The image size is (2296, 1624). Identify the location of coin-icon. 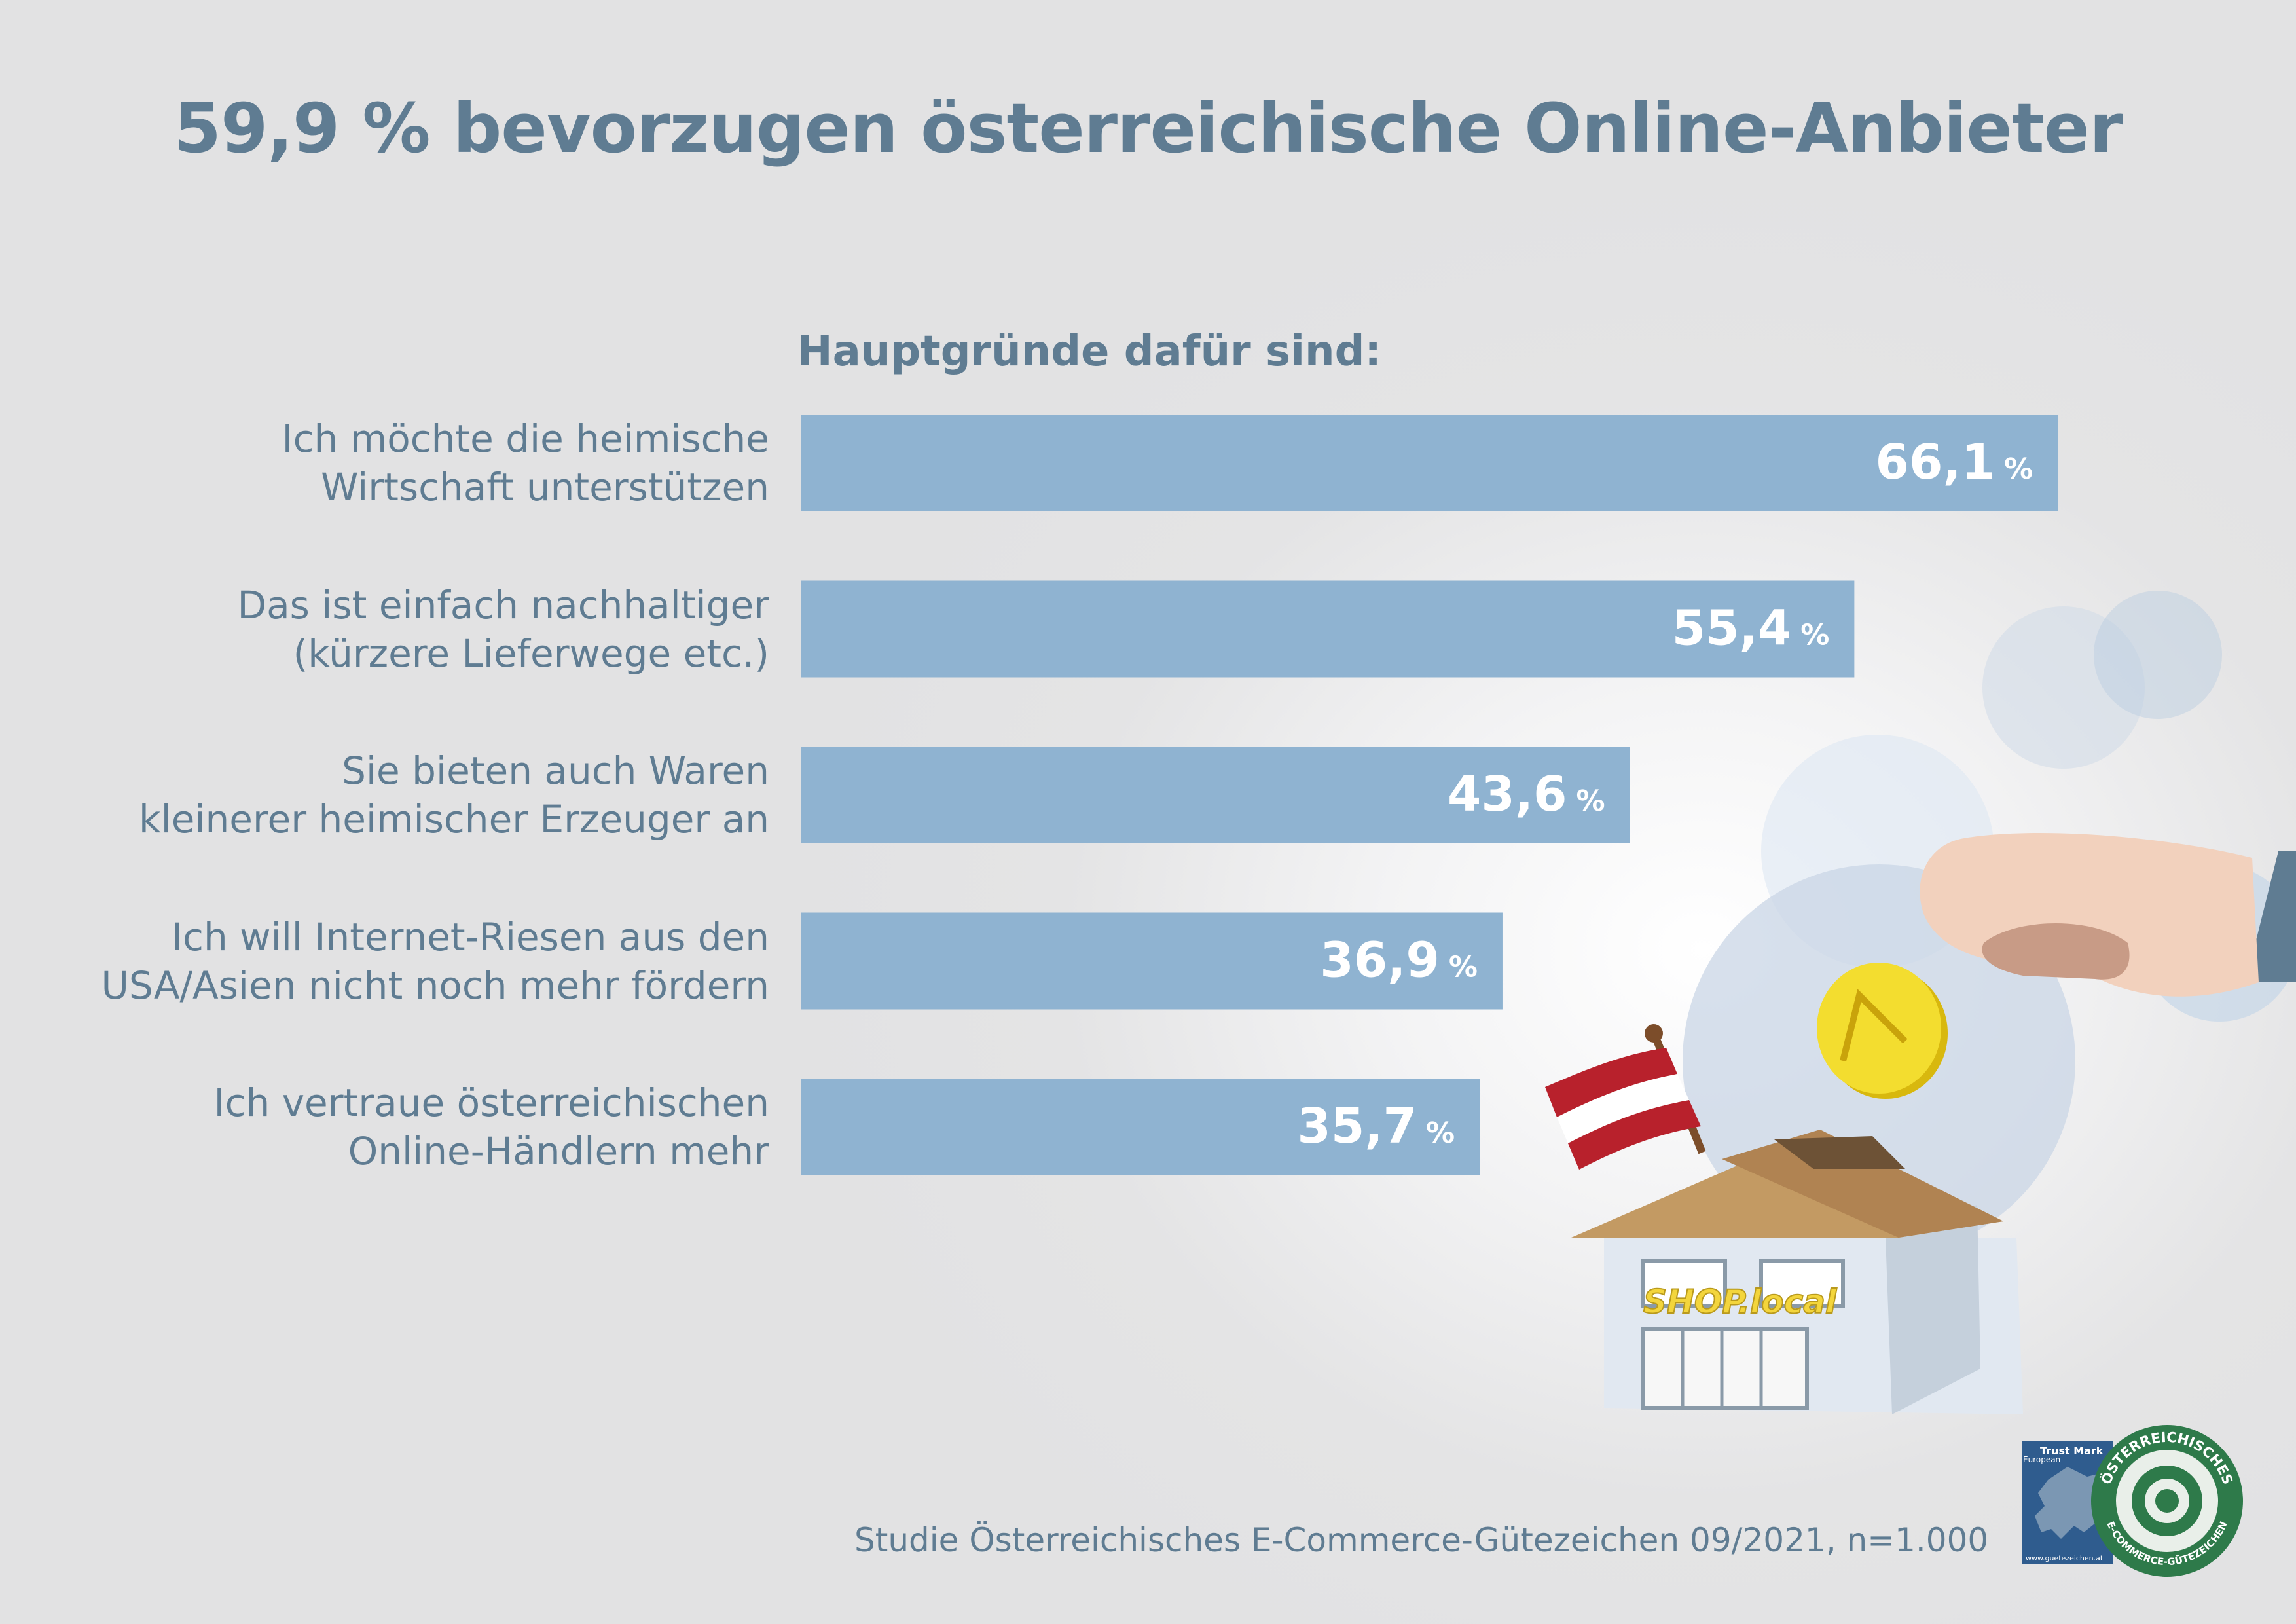
(1882, 1031).